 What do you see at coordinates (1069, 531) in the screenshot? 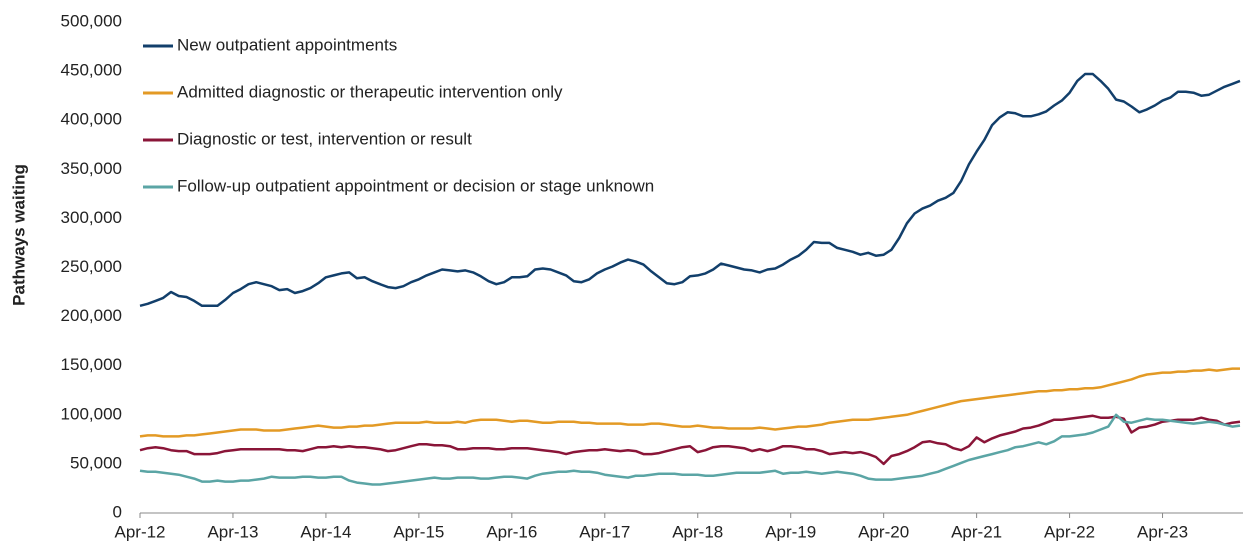
I see `x-tick-label: Apr-22` at bounding box center [1069, 531].